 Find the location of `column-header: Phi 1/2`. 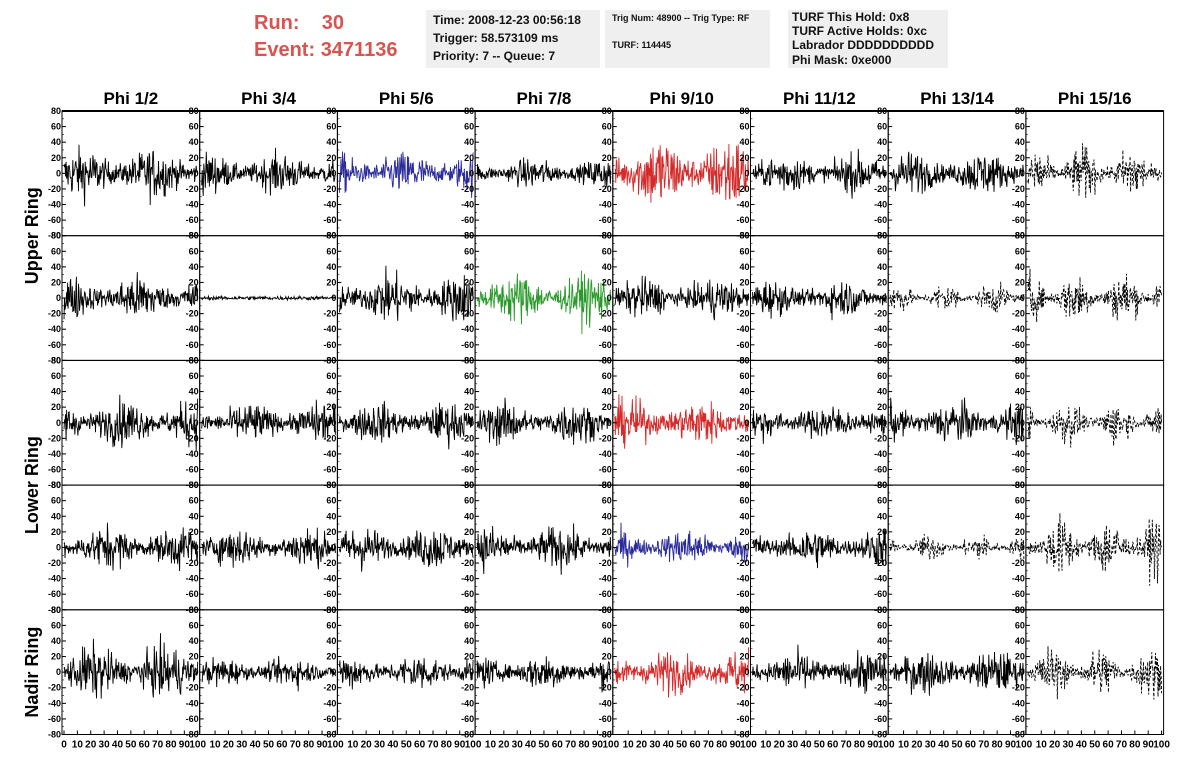

column-header: Phi 1/2 is located at coordinates (130, 98).